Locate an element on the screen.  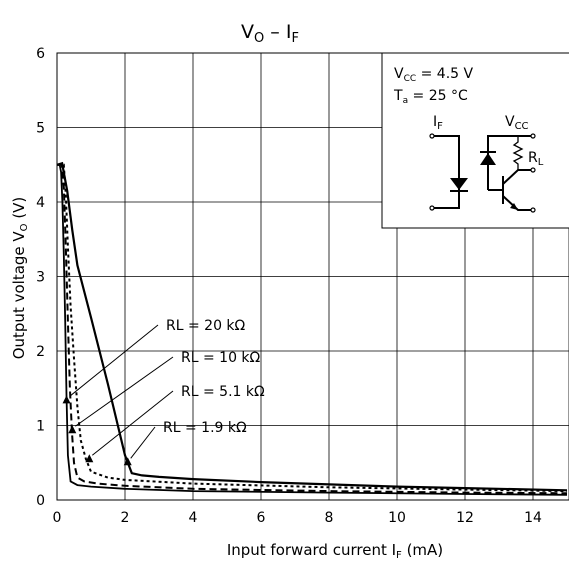
photo-diode-symbol is located at coordinates (488, 159).